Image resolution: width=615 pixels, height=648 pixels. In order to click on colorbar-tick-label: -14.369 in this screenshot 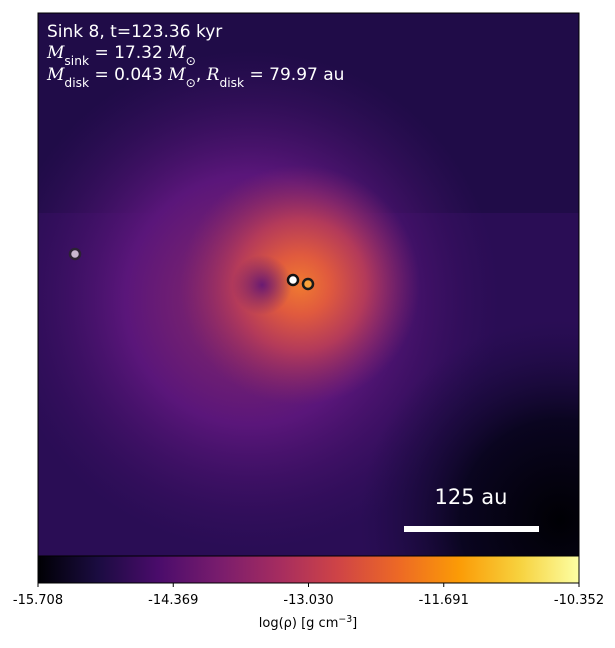, I will do `click(173, 600)`.